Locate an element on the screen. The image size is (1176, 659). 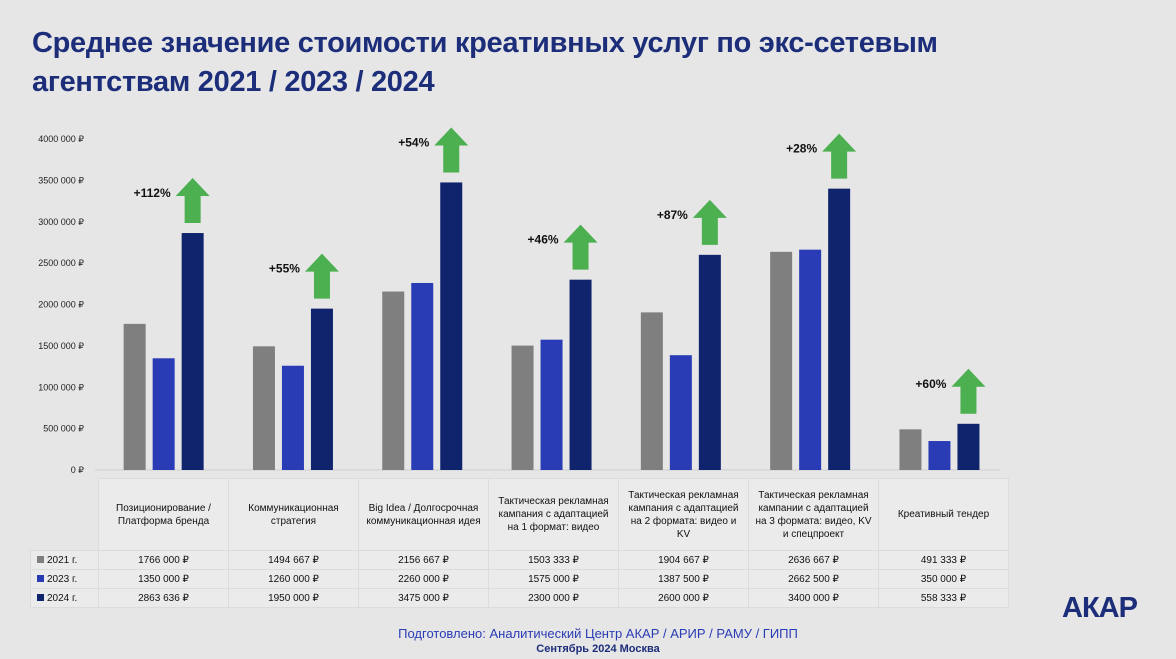
table-cell: 2600 000 ₽ is located at coordinates (683, 598).